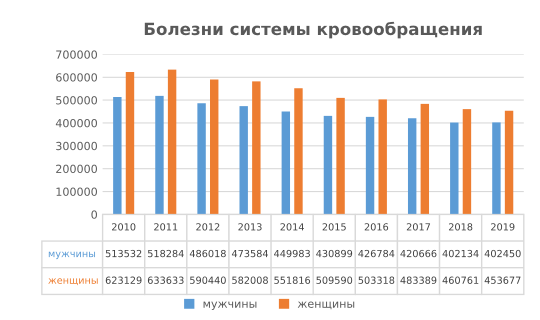  Describe the element at coordinates (166, 254) in the screenshot. I see `data-label: 518284` at that location.